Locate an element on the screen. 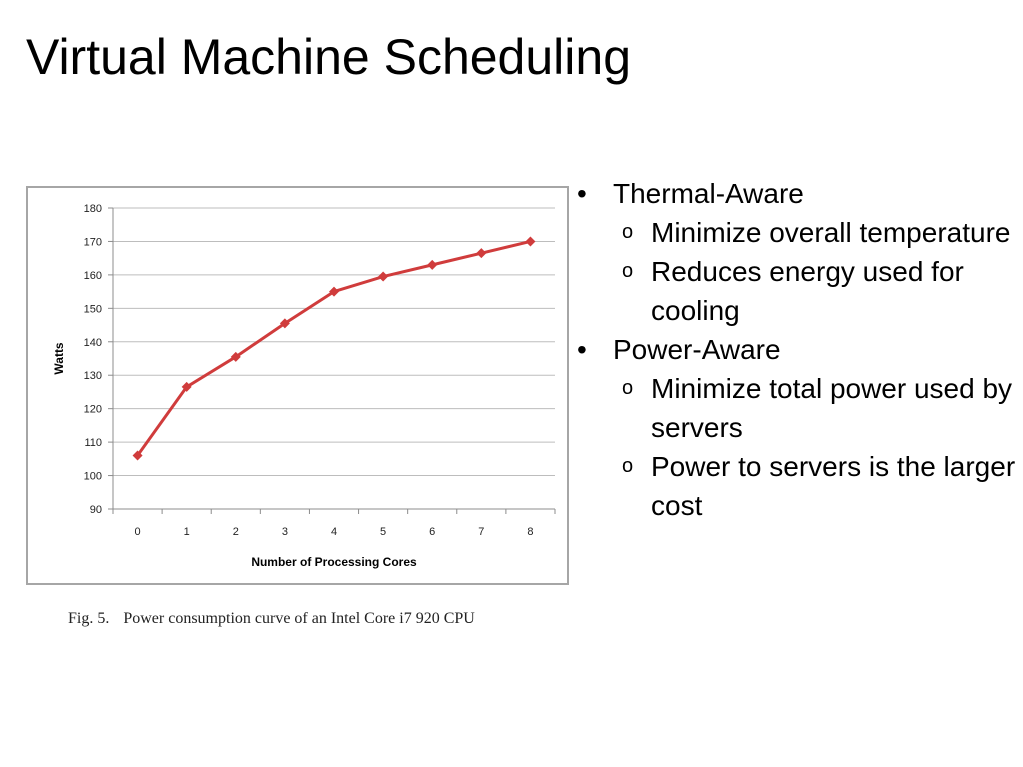  figure-caption-number: Fig. 5. is located at coordinates (89, 618).